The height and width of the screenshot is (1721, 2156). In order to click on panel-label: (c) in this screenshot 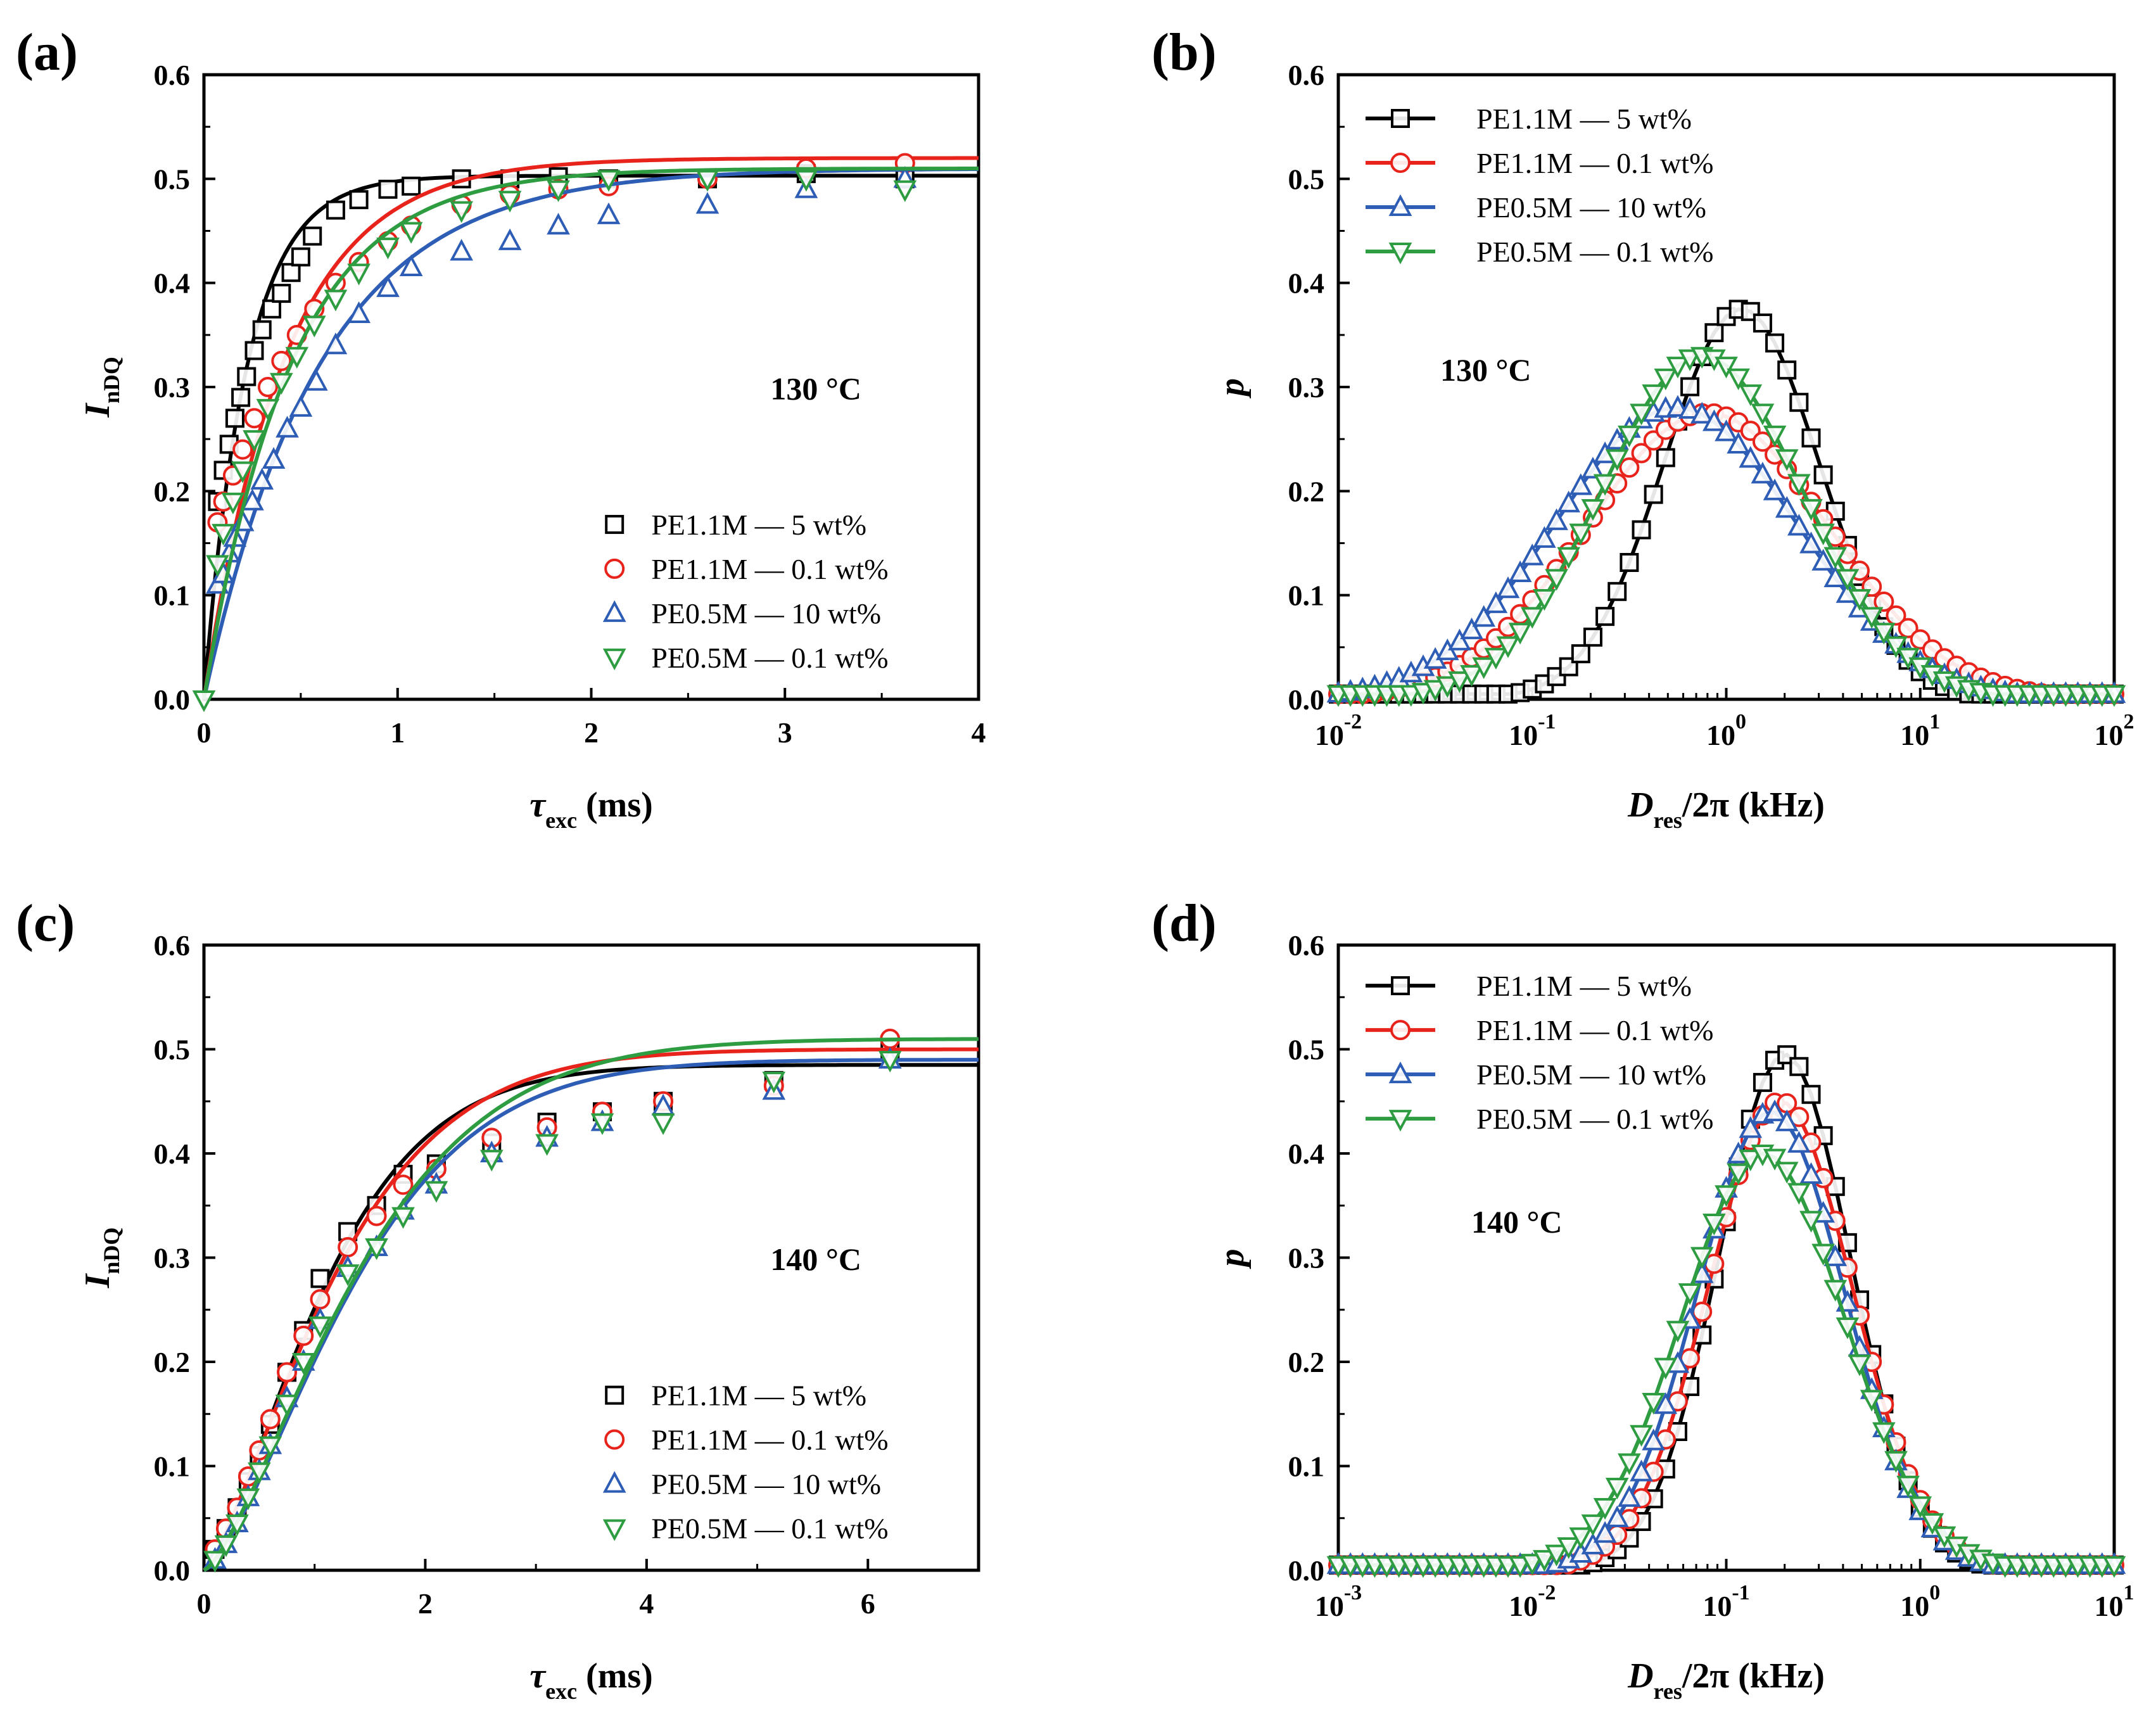, I will do `click(45, 923)`.